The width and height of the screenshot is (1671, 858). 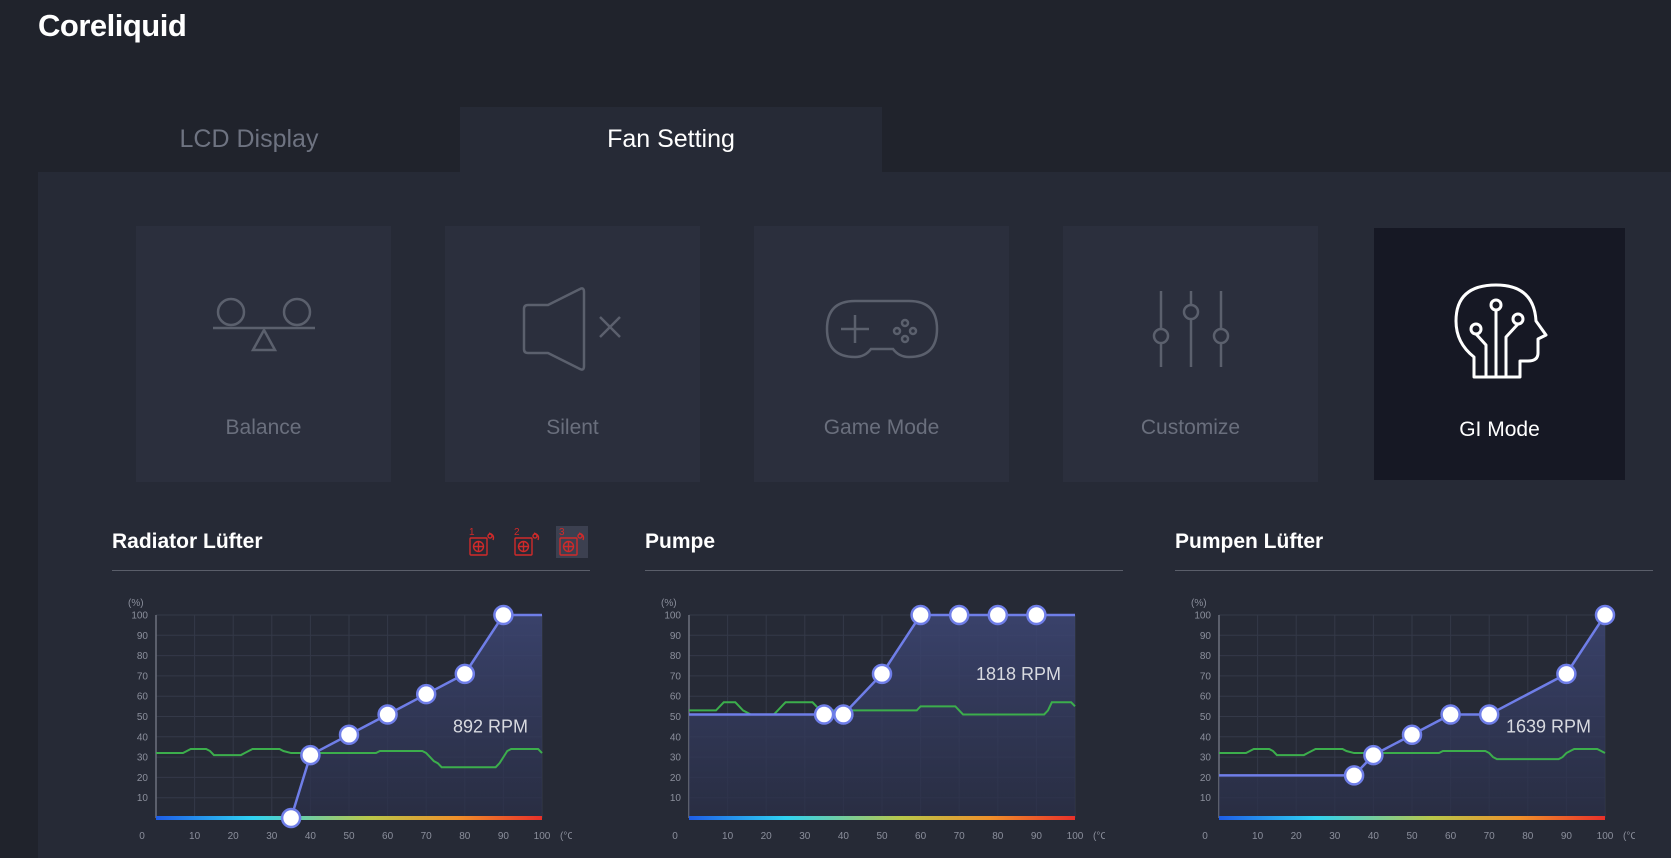 What do you see at coordinates (572, 329) in the screenshot?
I see `speaker-mute-icon` at bounding box center [572, 329].